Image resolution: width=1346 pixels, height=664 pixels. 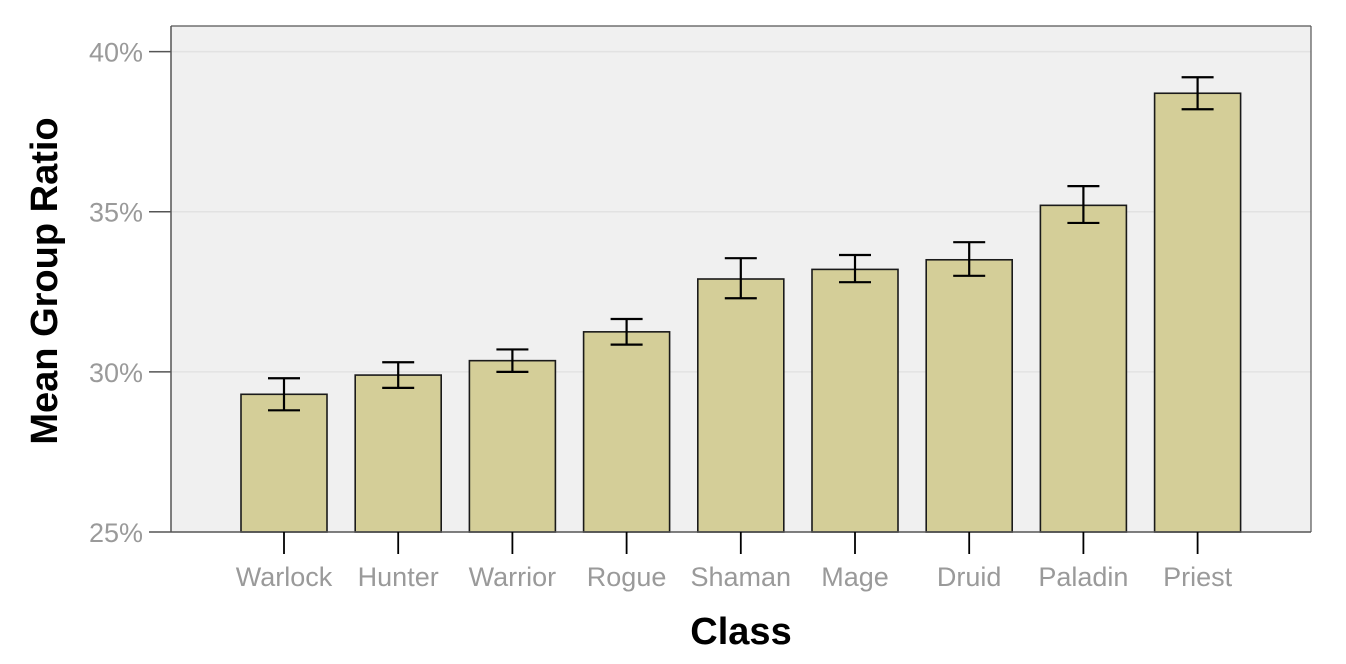 What do you see at coordinates (45, 280) in the screenshot?
I see `y-axis-title: Mean Group Ratio` at bounding box center [45, 280].